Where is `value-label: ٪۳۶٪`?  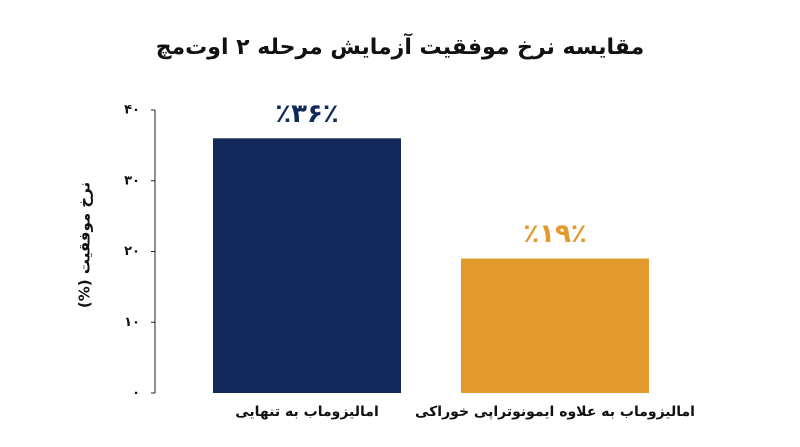
value-label: ٪۳۶٪ is located at coordinates (306, 114).